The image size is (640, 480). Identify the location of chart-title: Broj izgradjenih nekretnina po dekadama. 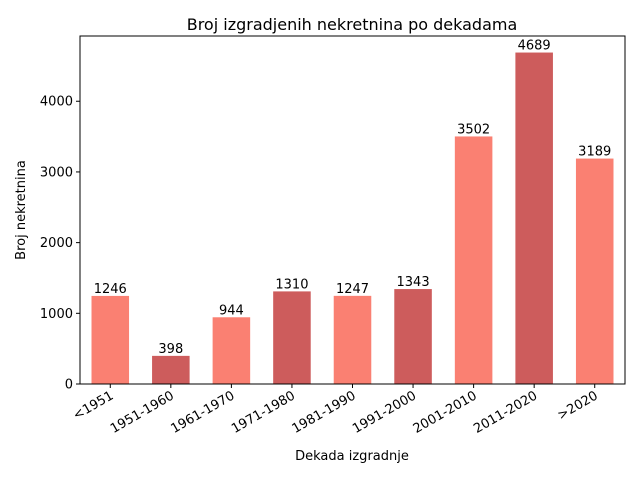
(352, 24).